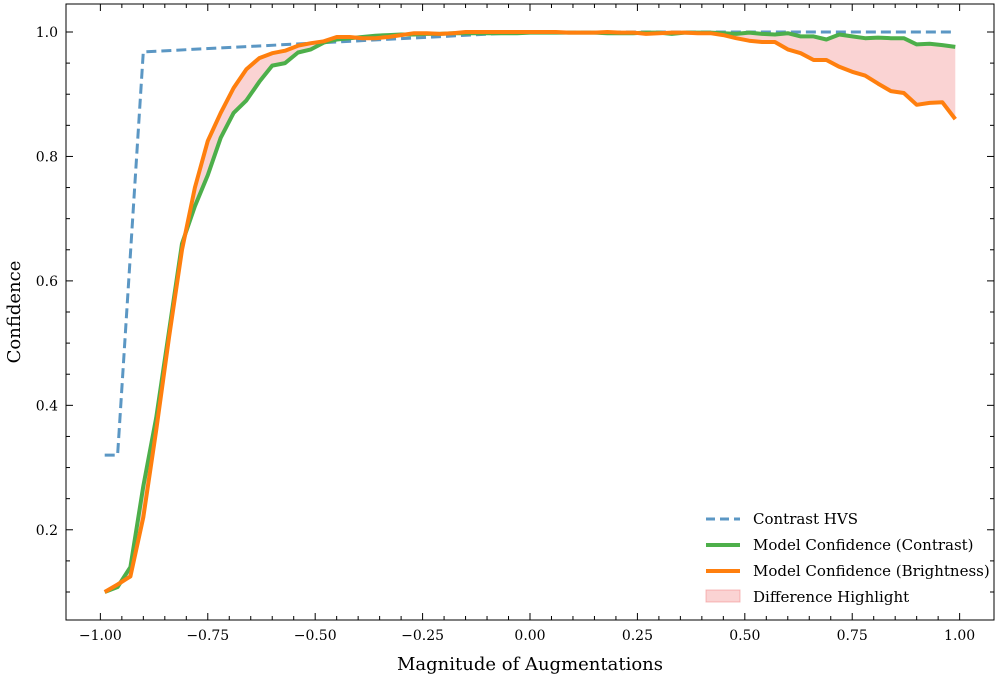 Image resolution: width=999 pixels, height=679 pixels. What do you see at coordinates (744, 636) in the screenshot?
I see `x-tick-label: 0.50` at bounding box center [744, 636].